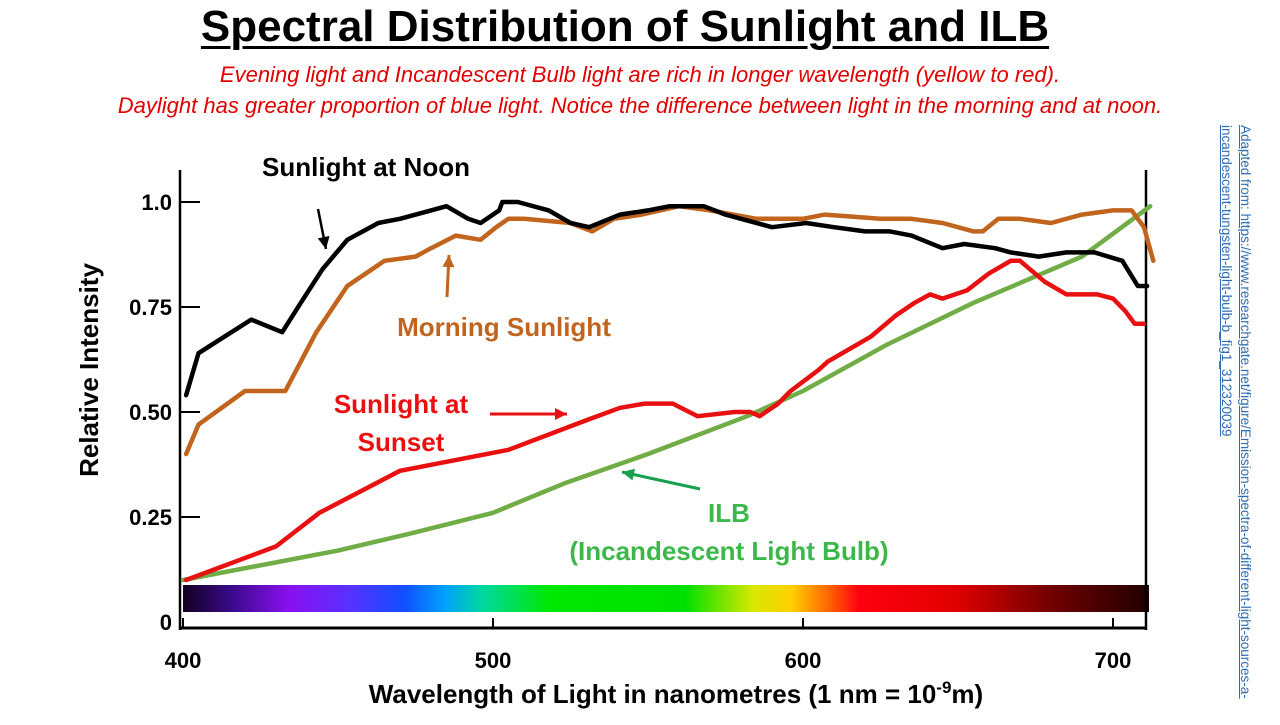 The height and width of the screenshot is (725, 1280). What do you see at coordinates (323, 242) in the screenshot?
I see `noon-label-arrow-head` at bounding box center [323, 242].